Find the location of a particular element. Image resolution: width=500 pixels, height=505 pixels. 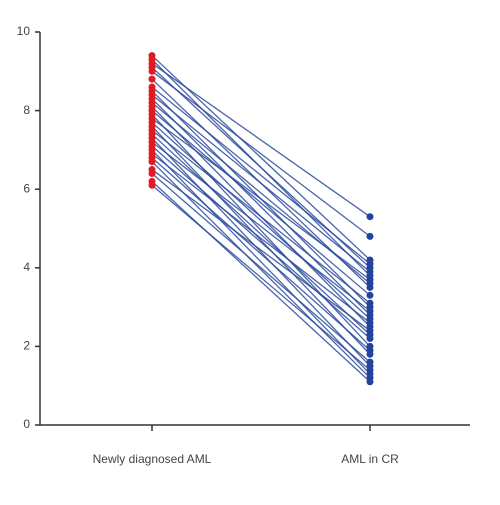

y-tick-label: 8 is located at coordinates (26, 110).